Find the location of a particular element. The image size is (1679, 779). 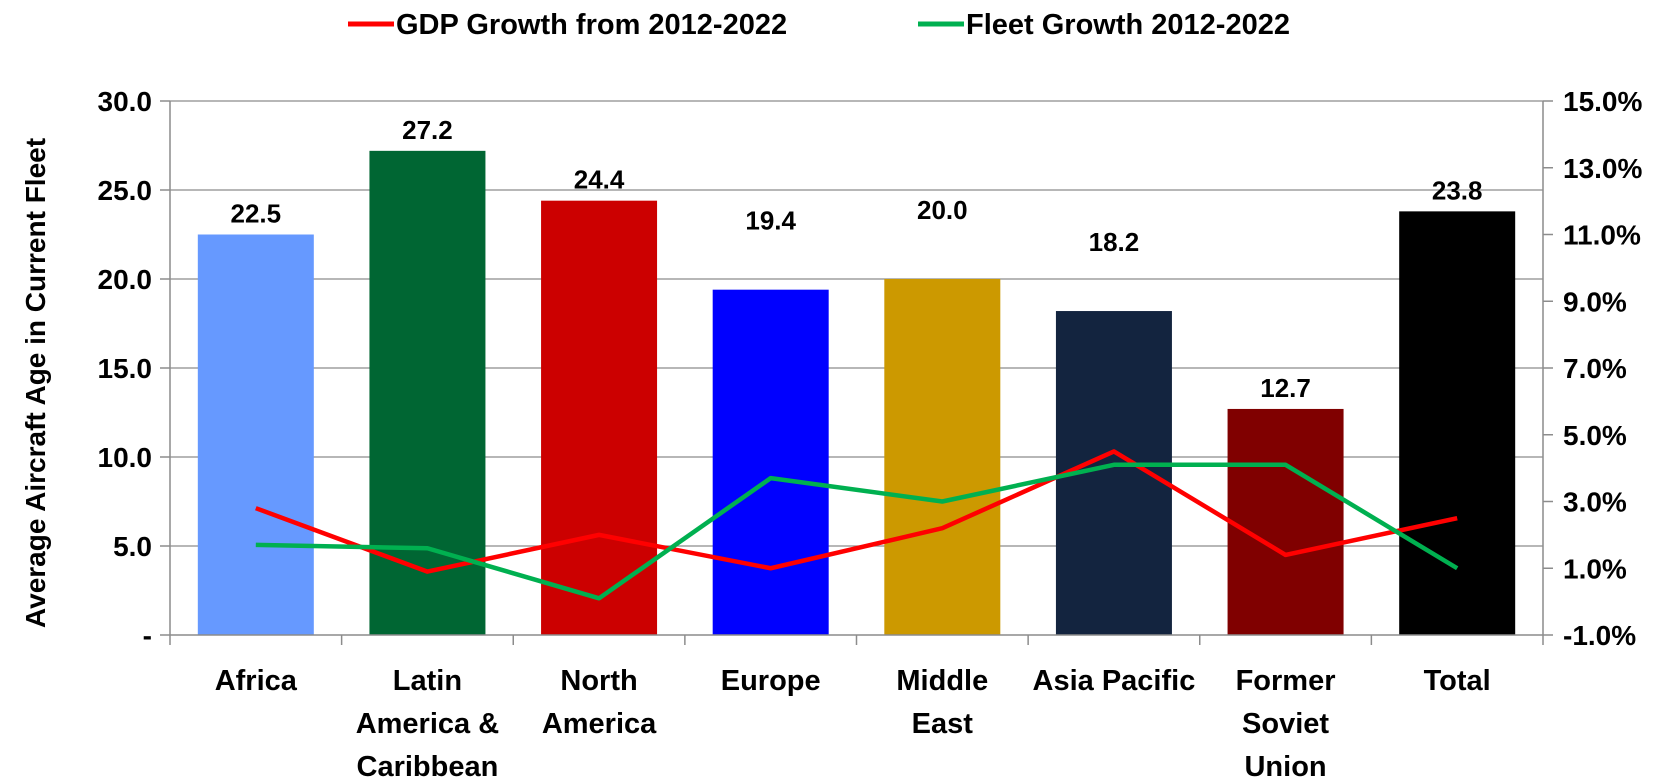

x-tick-label: Total is located at coordinates (1457, 681).